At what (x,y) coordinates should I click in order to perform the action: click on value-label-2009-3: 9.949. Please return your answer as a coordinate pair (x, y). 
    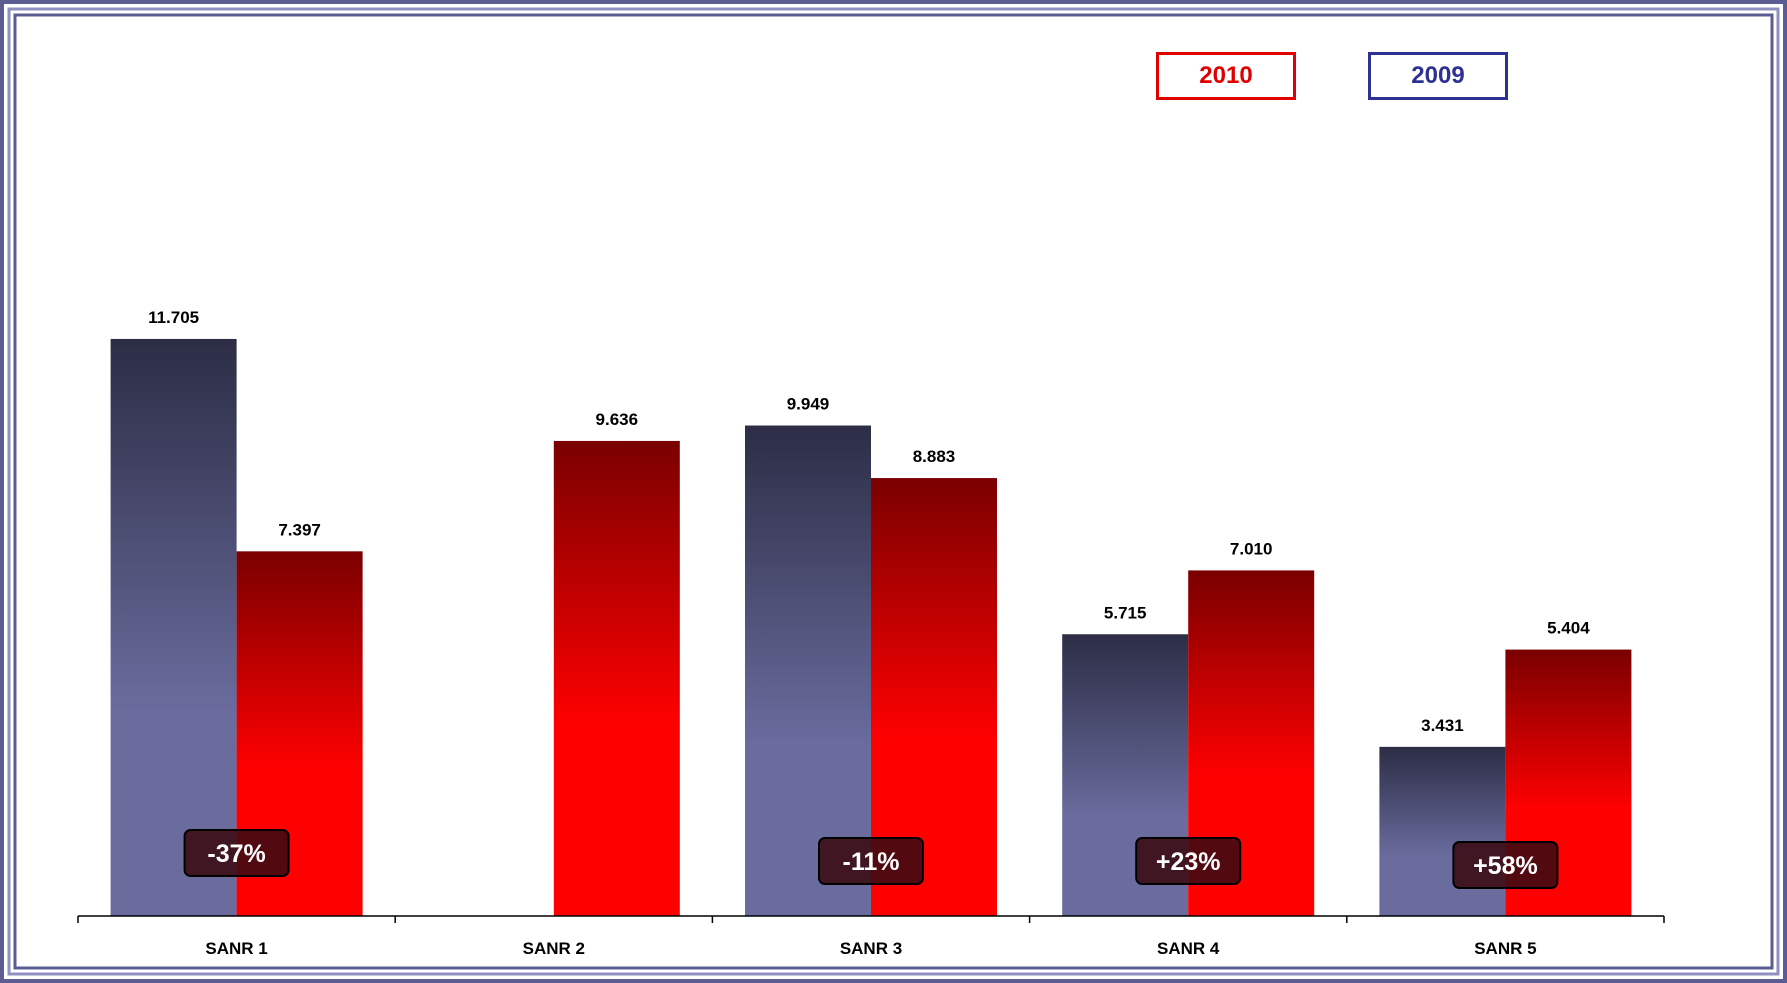
    Looking at the image, I should click on (808, 404).